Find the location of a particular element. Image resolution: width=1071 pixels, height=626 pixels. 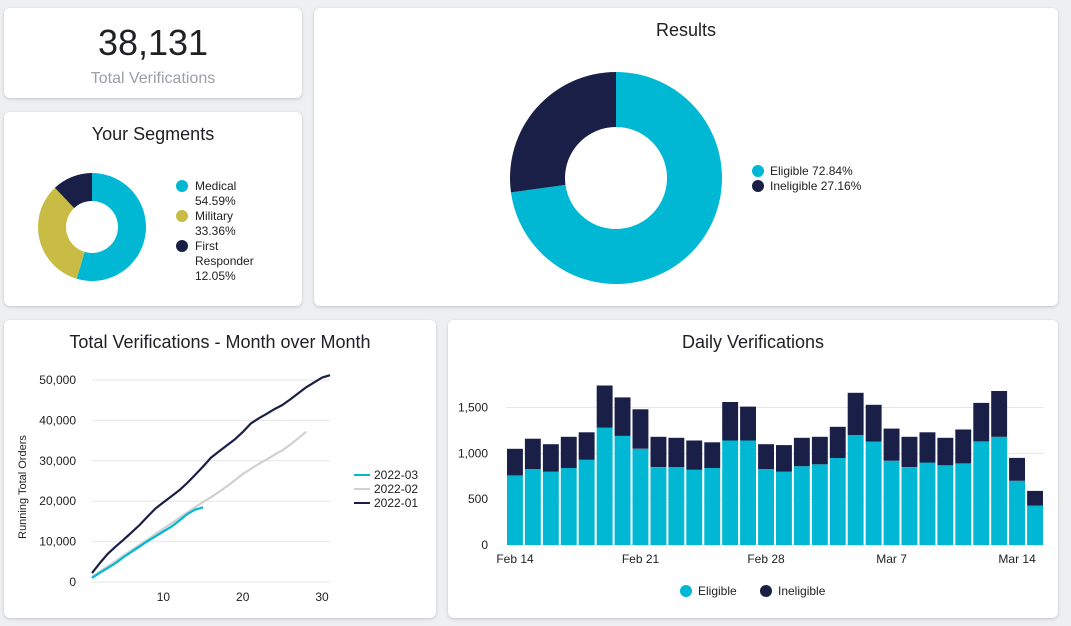

bar-y-tick-label: 1,000 is located at coordinates (473, 453).